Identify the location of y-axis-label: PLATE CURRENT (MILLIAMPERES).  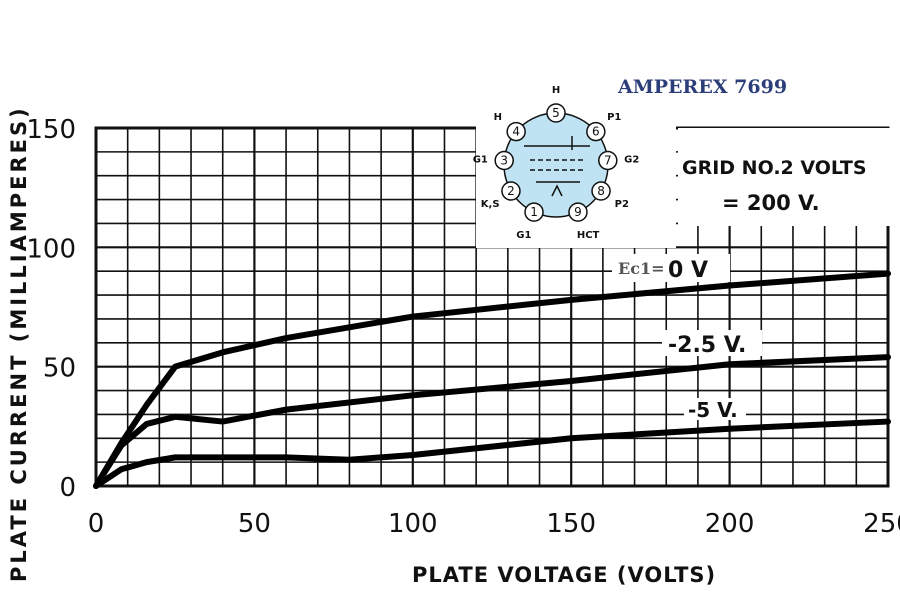
(19, 343).